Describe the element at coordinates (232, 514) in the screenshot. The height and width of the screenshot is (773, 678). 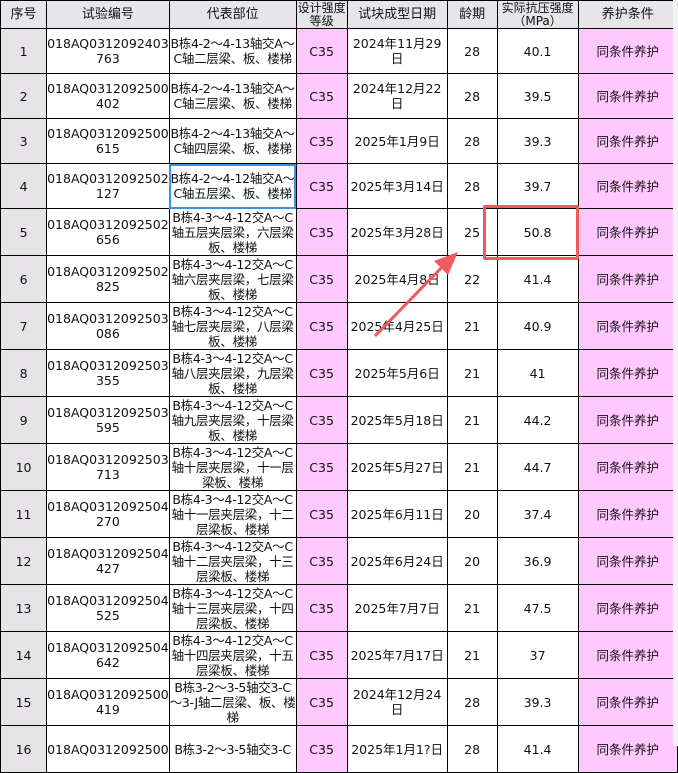
I see `cell-location: B栋4-3～4-12交A～C轴十一层夹层梁，十二层梁板、楼梯` at that location.